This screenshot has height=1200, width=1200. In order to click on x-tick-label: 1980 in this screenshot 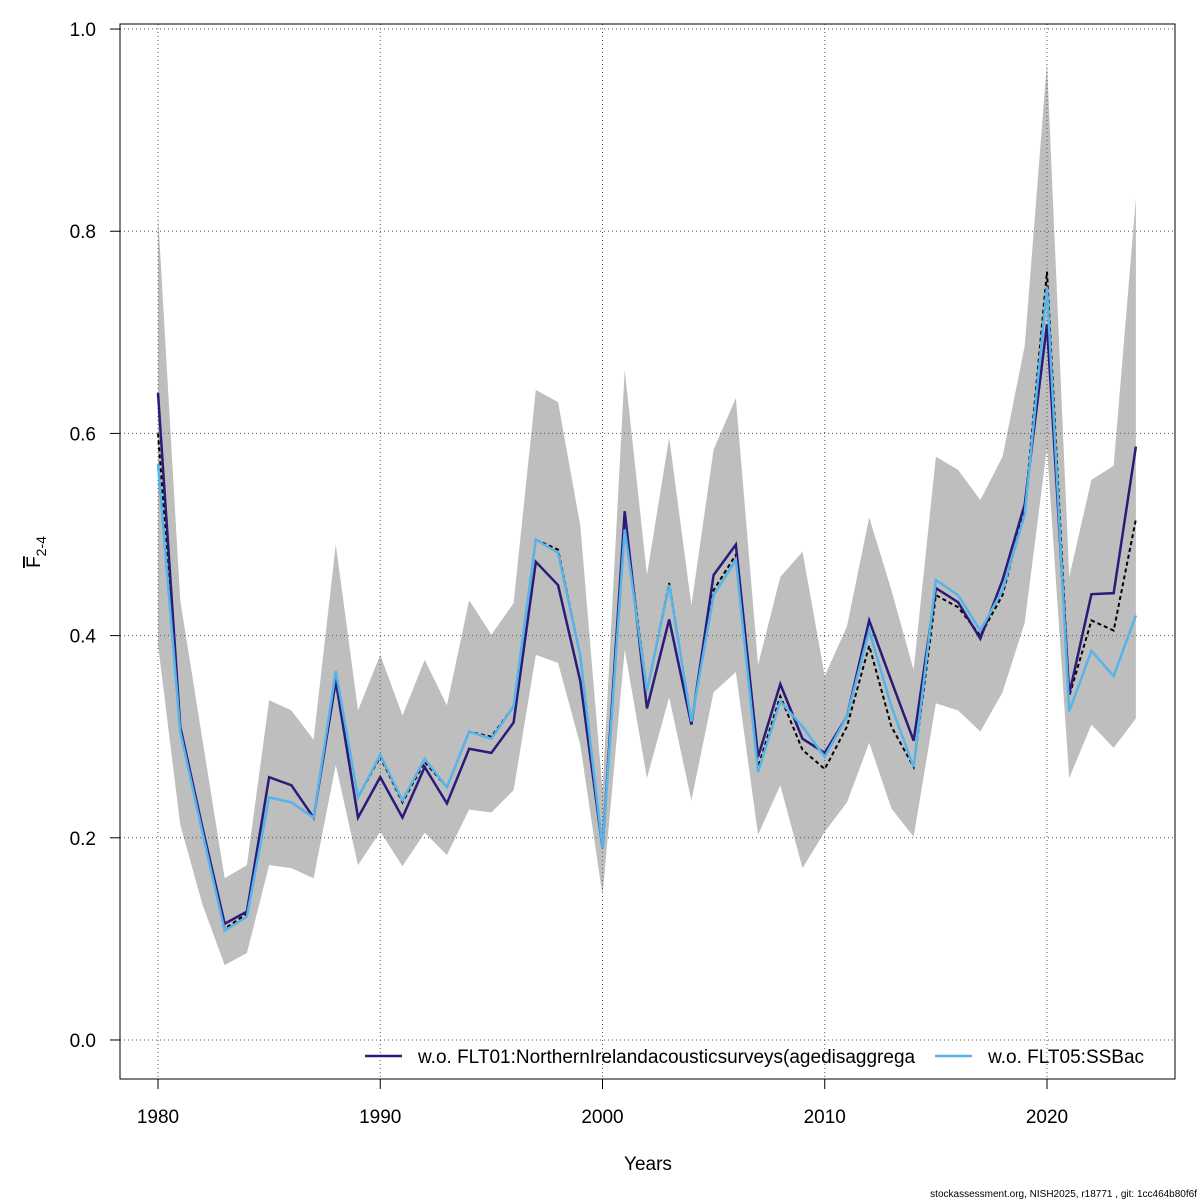, I will do `click(158, 1117)`.